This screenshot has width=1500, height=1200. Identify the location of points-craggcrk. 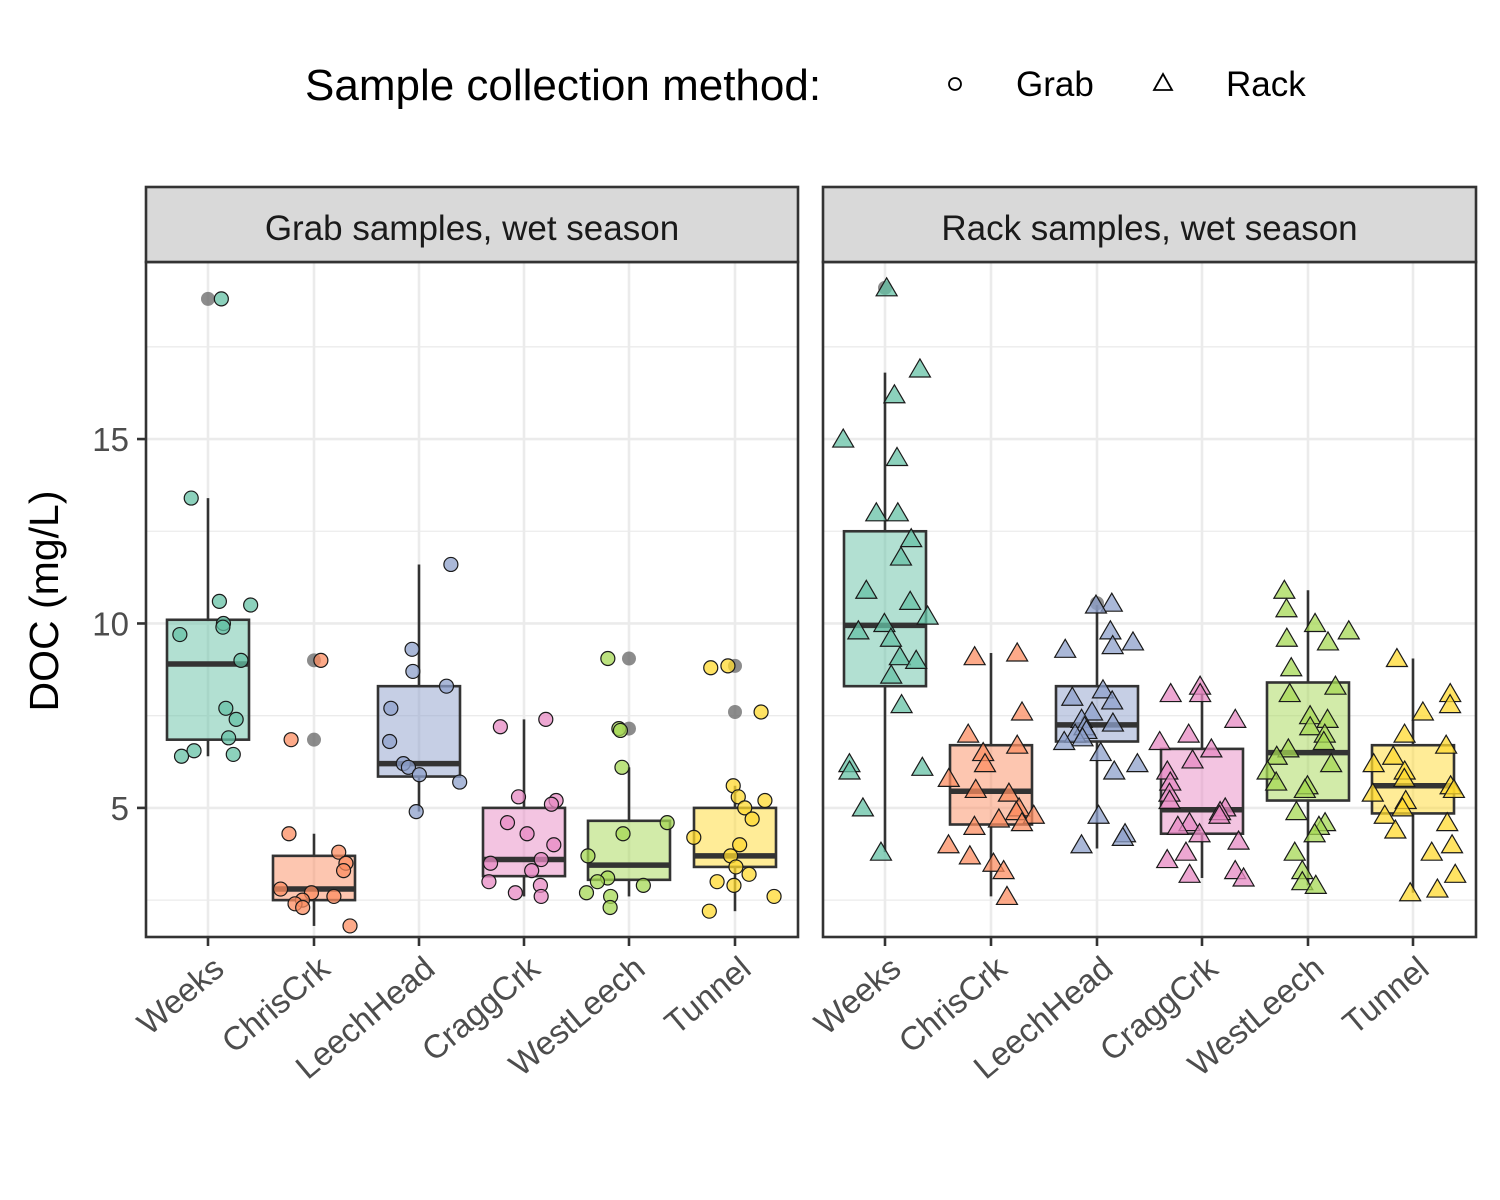
(522, 808).